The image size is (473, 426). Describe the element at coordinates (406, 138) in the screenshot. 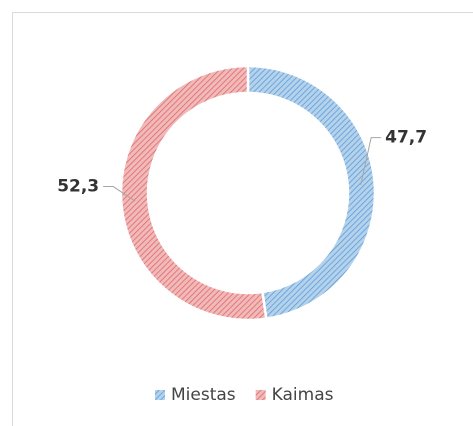

I see `data-label: 47,7` at that location.